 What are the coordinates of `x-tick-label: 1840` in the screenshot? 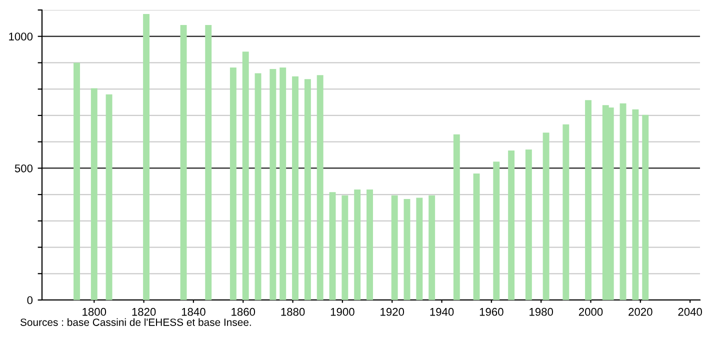 It's located at (194, 312).